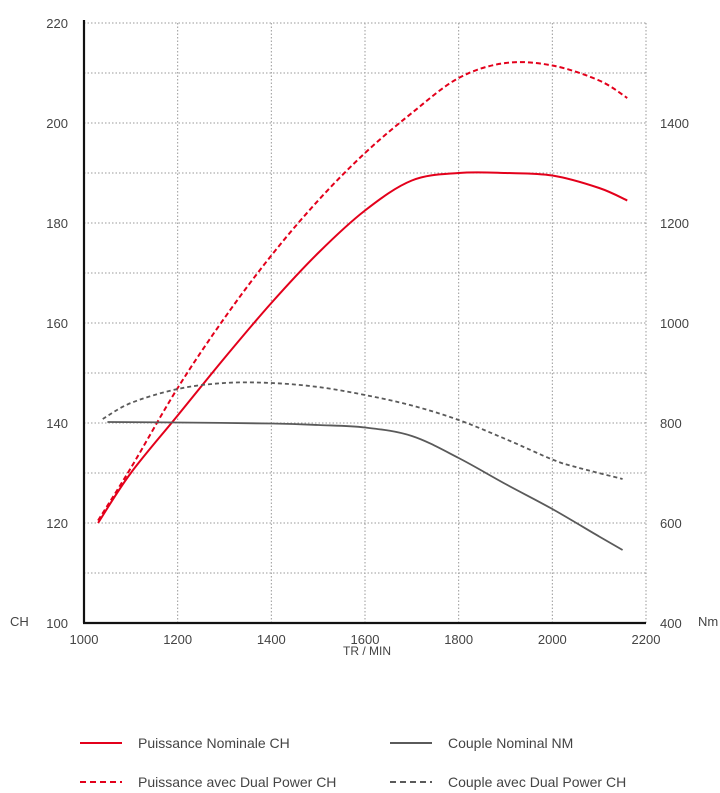  Describe the element at coordinates (57, 323) in the screenshot. I see `y-left-tick-label: 160` at that location.